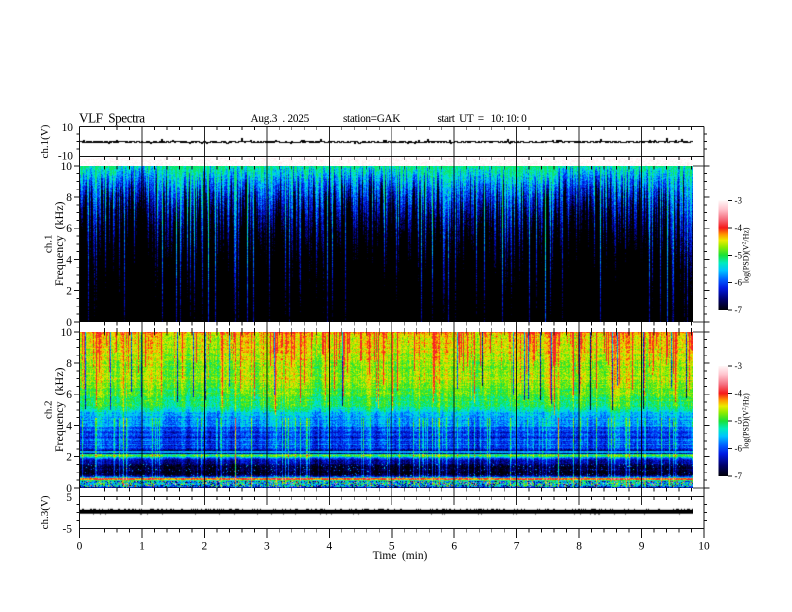 This screenshot has width=792, height=612. Describe the element at coordinates (49, 409) in the screenshot. I see `svg-text: ch.2` at that location.